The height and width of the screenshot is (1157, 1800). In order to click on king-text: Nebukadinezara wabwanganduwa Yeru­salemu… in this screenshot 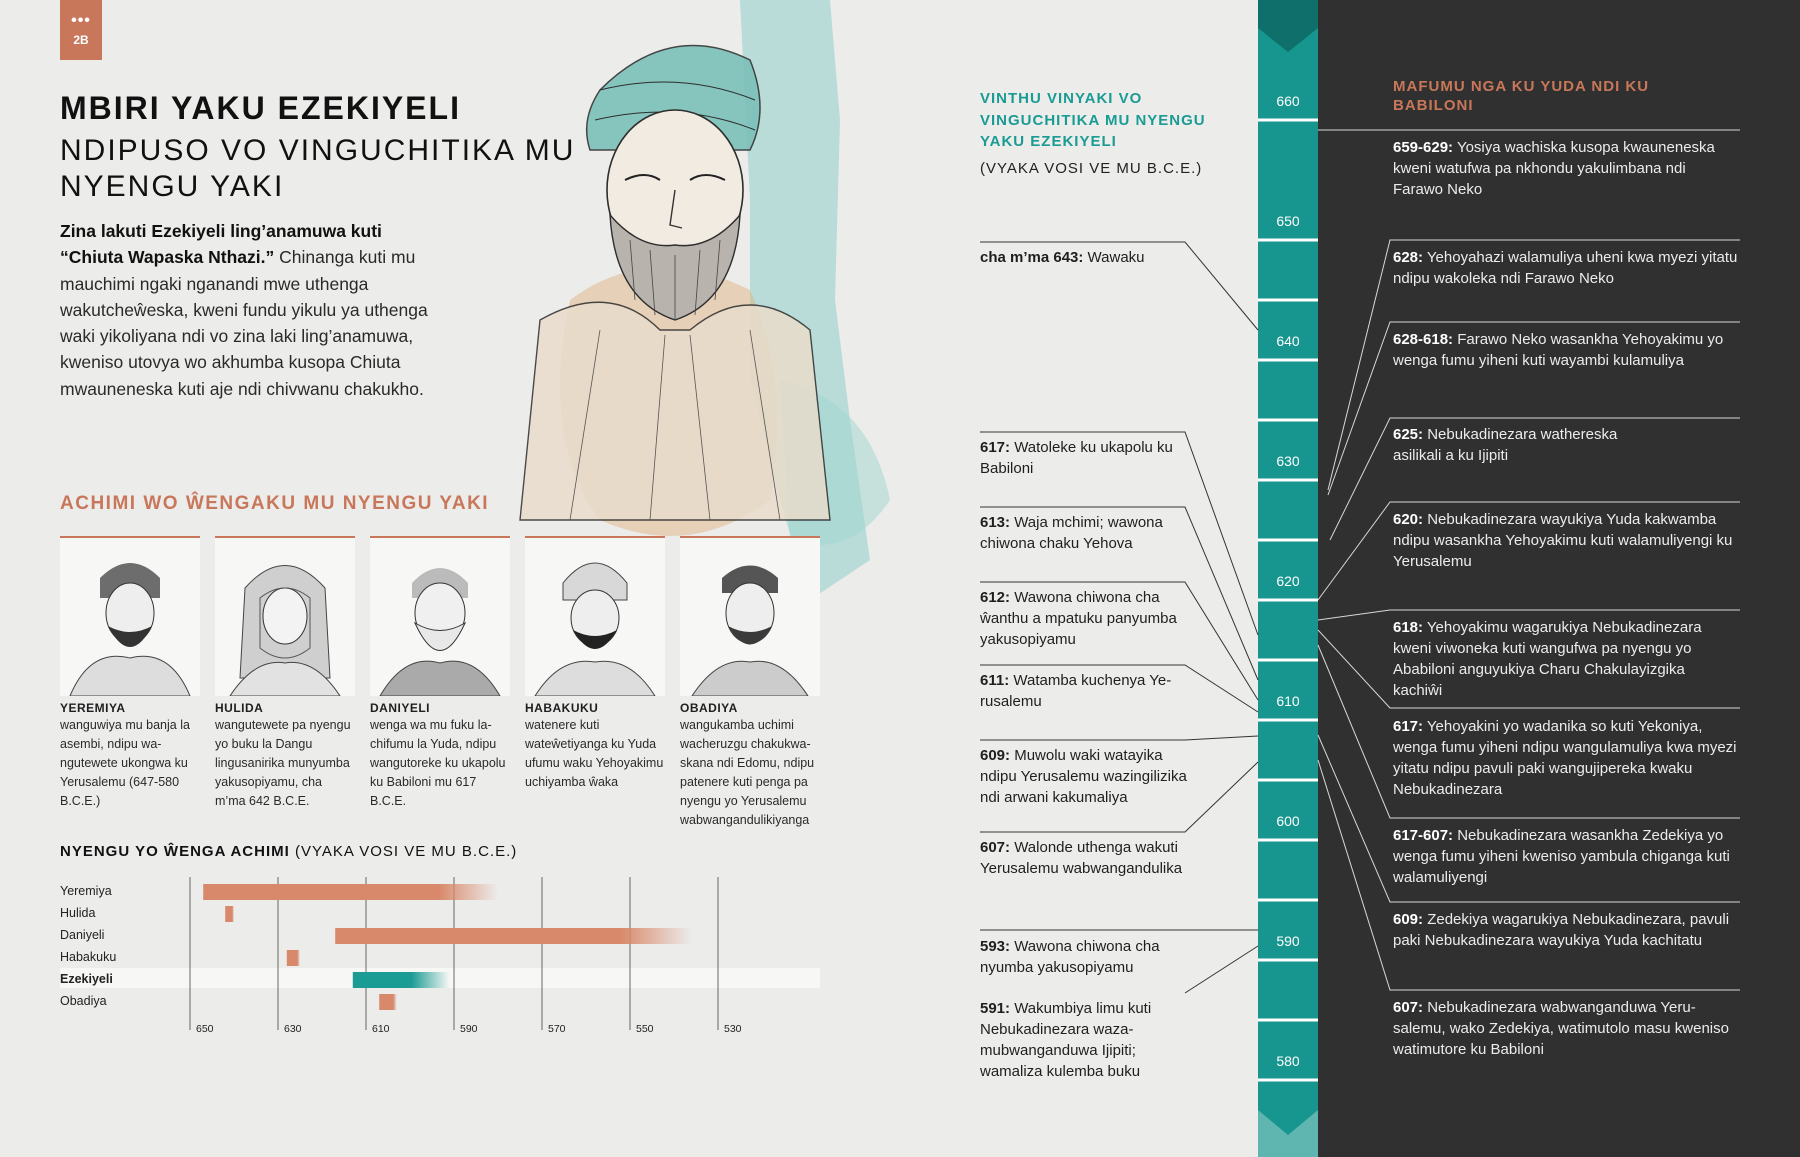, I will do `click(1561, 1028)`.